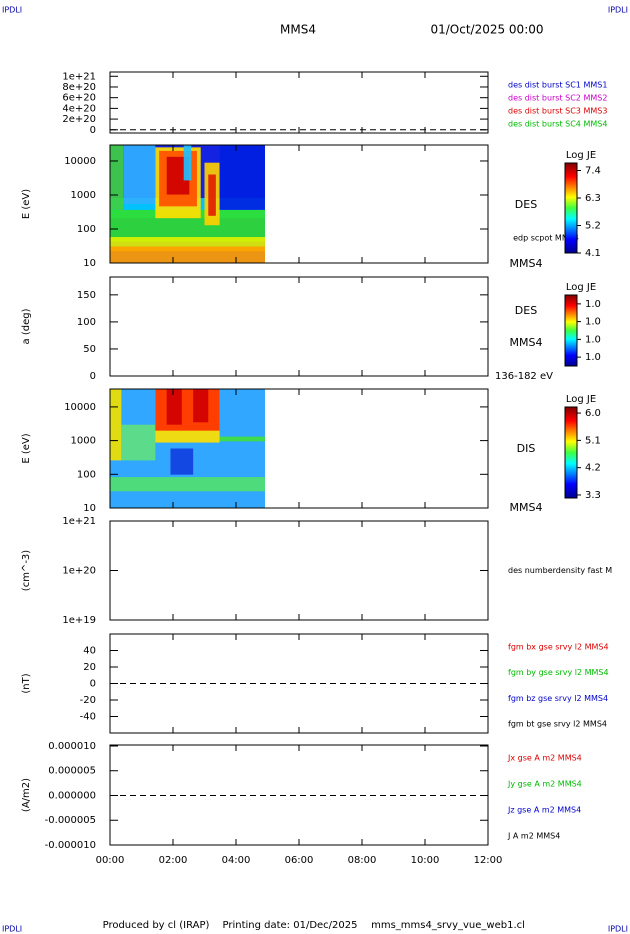 The height and width of the screenshot is (934, 630). What do you see at coordinates (83, 441) in the screenshot?
I see `y-tick-label: 1000` at bounding box center [83, 441].